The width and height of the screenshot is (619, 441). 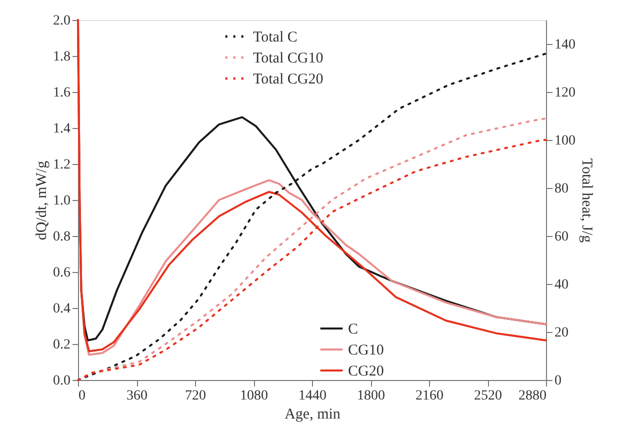 What do you see at coordinates (488, 396) in the screenshot?
I see `x-tick-label: 2520` at bounding box center [488, 396].